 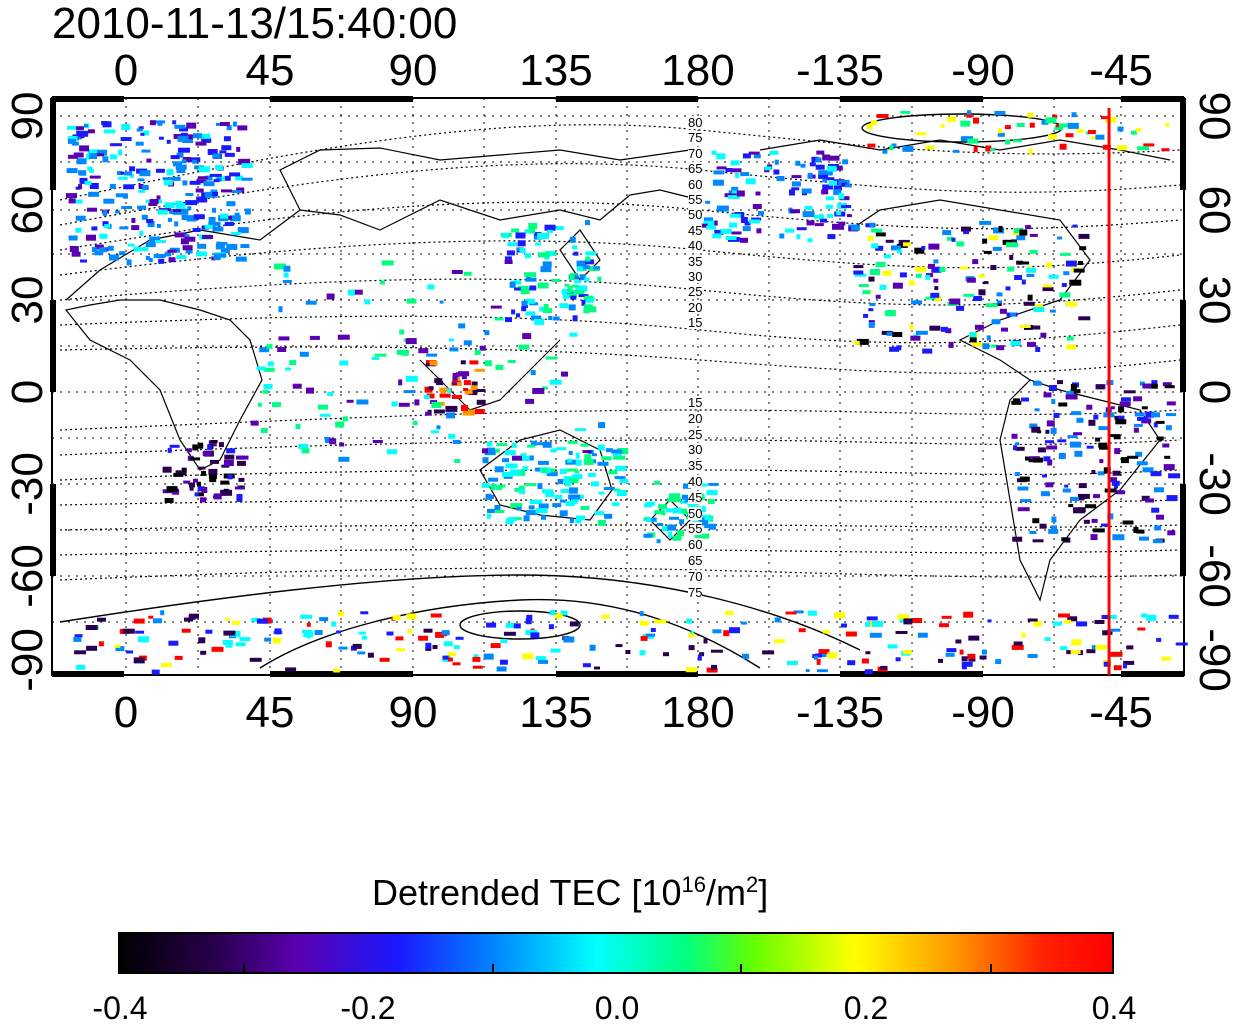 What do you see at coordinates (695, 261) in the screenshot?
I see `contour-label: 35` at bounding box center [695, 261].